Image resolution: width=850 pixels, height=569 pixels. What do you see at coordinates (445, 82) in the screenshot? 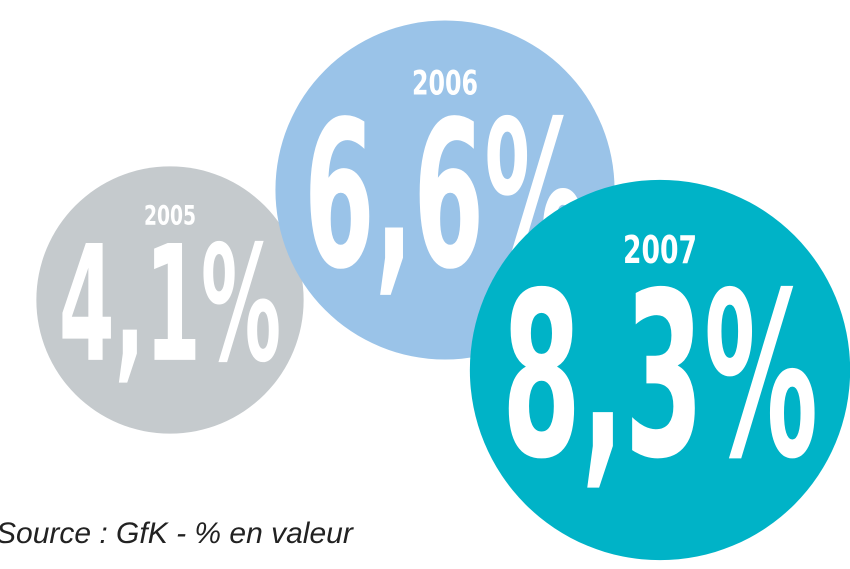
I see `year-label: 2006` at bounding box center [445, 82].